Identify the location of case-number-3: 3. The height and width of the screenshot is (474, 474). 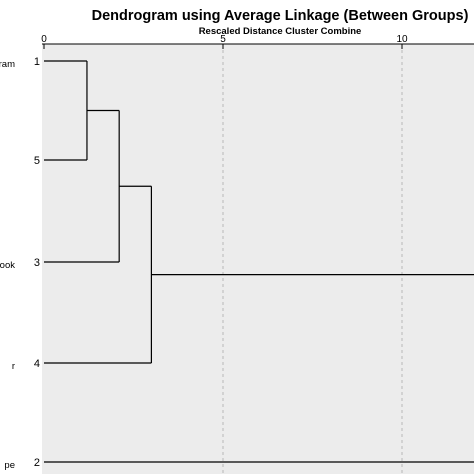
(37, 263).